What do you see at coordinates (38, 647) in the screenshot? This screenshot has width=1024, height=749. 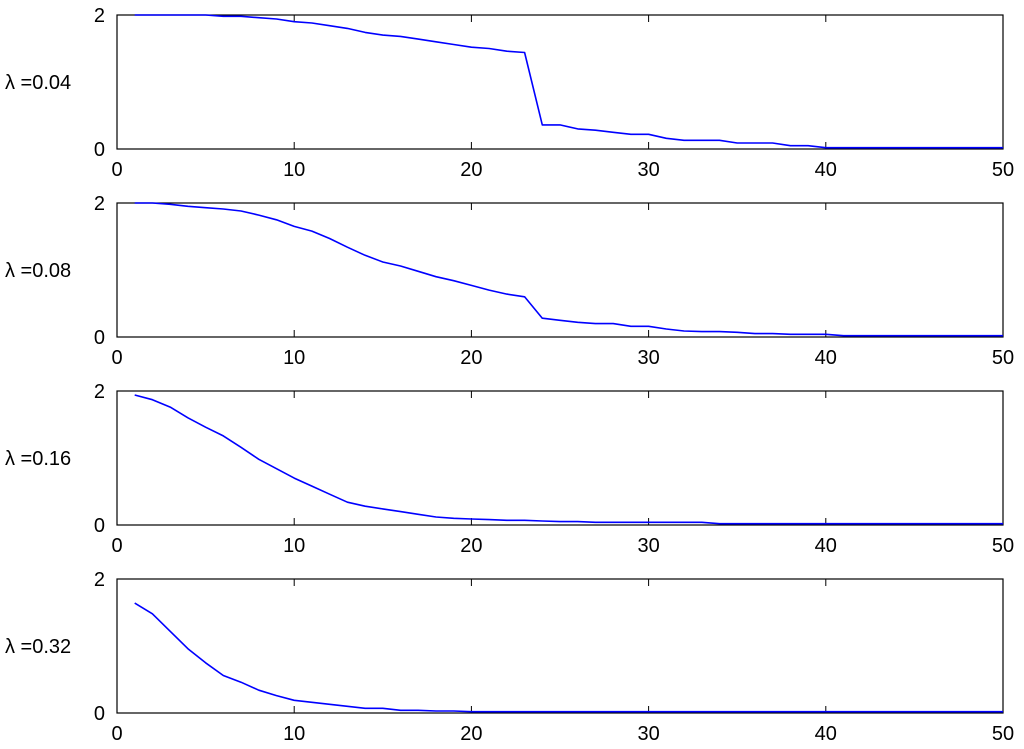 I see `y-axis-label: λ =0.32` at bounding box center [38, 647].